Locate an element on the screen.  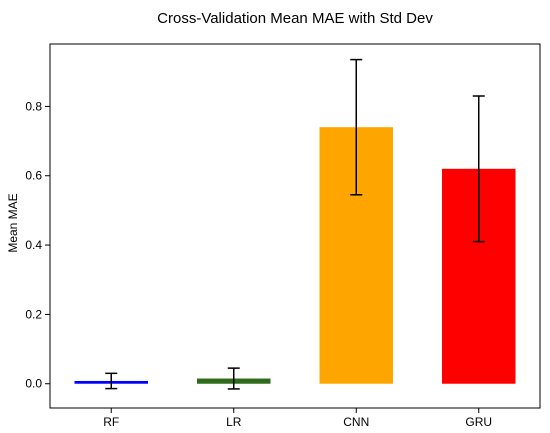
chart-title: Cross-Validation Mean MAE with Std Dev is located at coordinates (295, 18).